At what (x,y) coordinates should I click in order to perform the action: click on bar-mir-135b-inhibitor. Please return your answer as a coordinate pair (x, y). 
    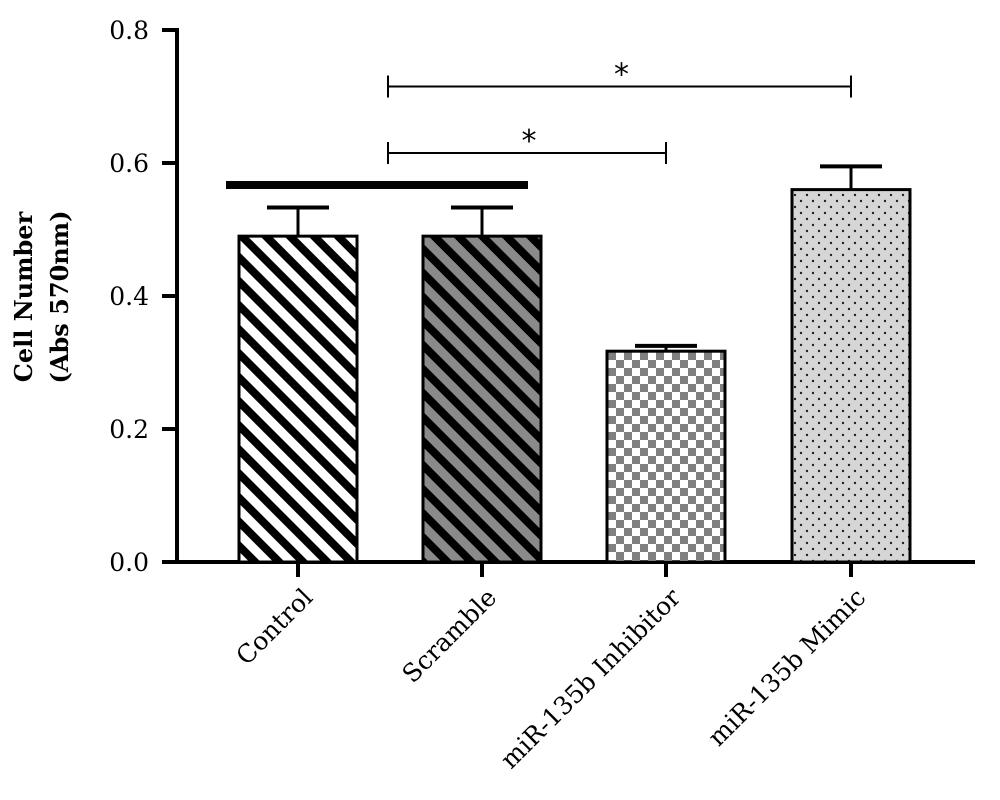
    Looking at the image, I should click on (666, 456).